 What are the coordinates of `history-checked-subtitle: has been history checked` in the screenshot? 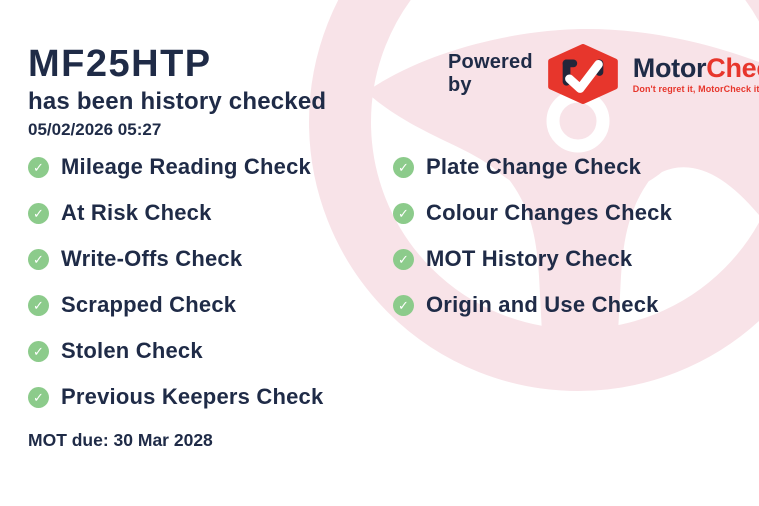 It's located at (177, 101).